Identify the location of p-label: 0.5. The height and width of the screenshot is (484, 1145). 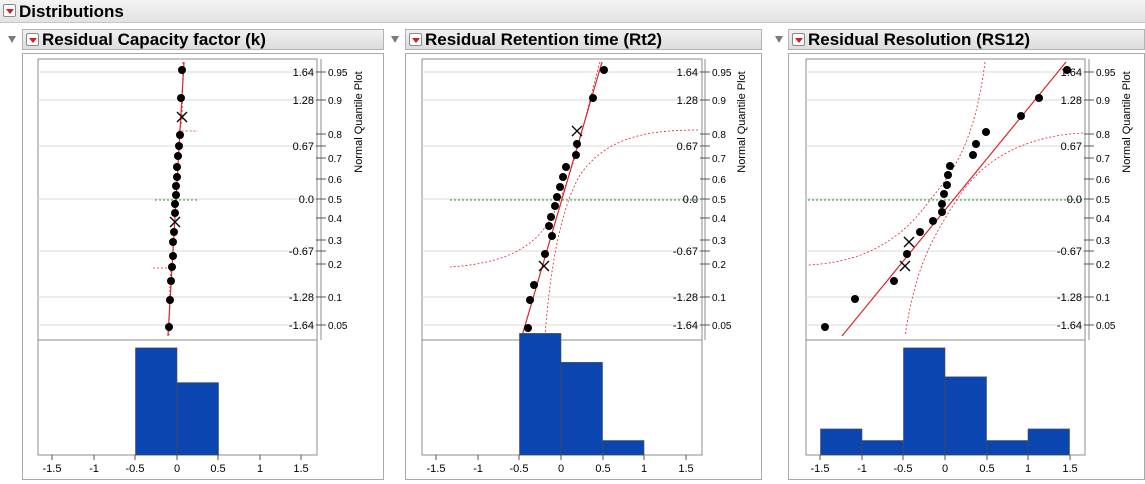
(335, 200).